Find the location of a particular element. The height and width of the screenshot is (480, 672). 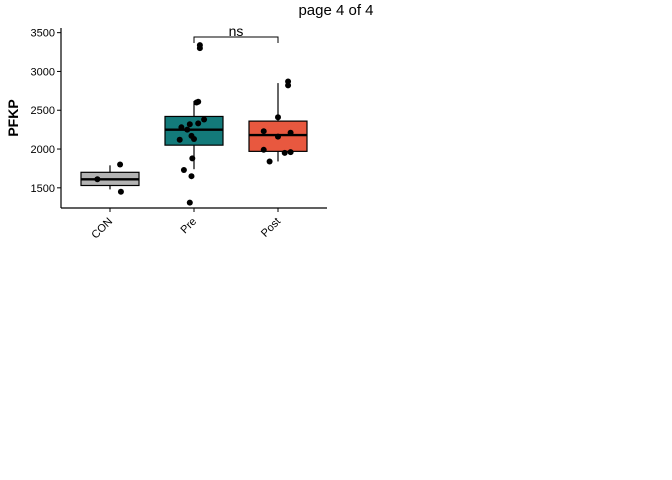

x-tick-label-pre: Pre is located at coordinates (189, 226).